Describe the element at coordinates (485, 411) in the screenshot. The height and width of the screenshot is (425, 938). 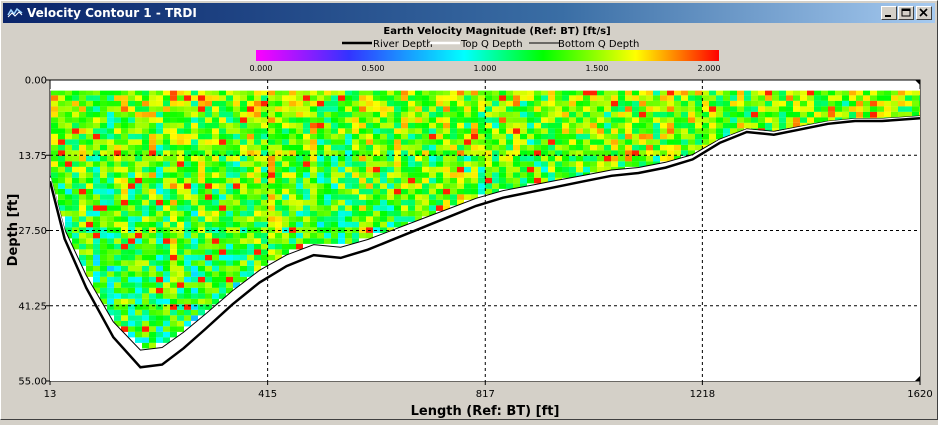
I see `x-axis-label: Length (Ref: BT) [ft]` at that location.